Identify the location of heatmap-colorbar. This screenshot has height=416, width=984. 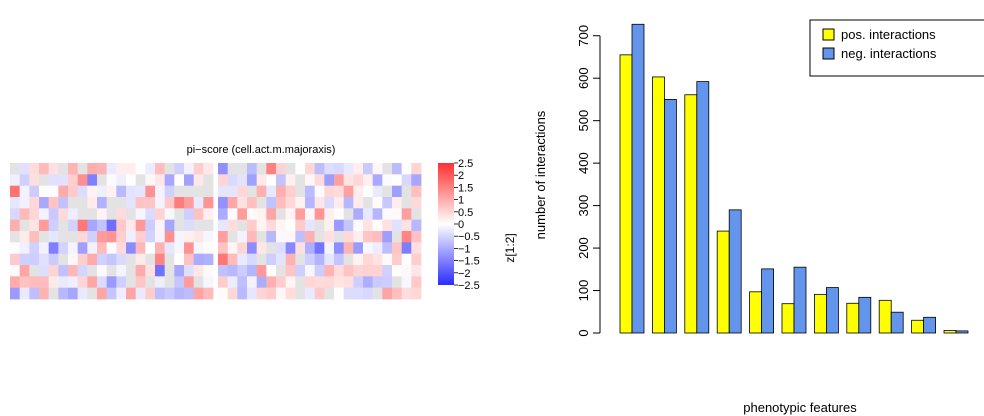
(446, 224).